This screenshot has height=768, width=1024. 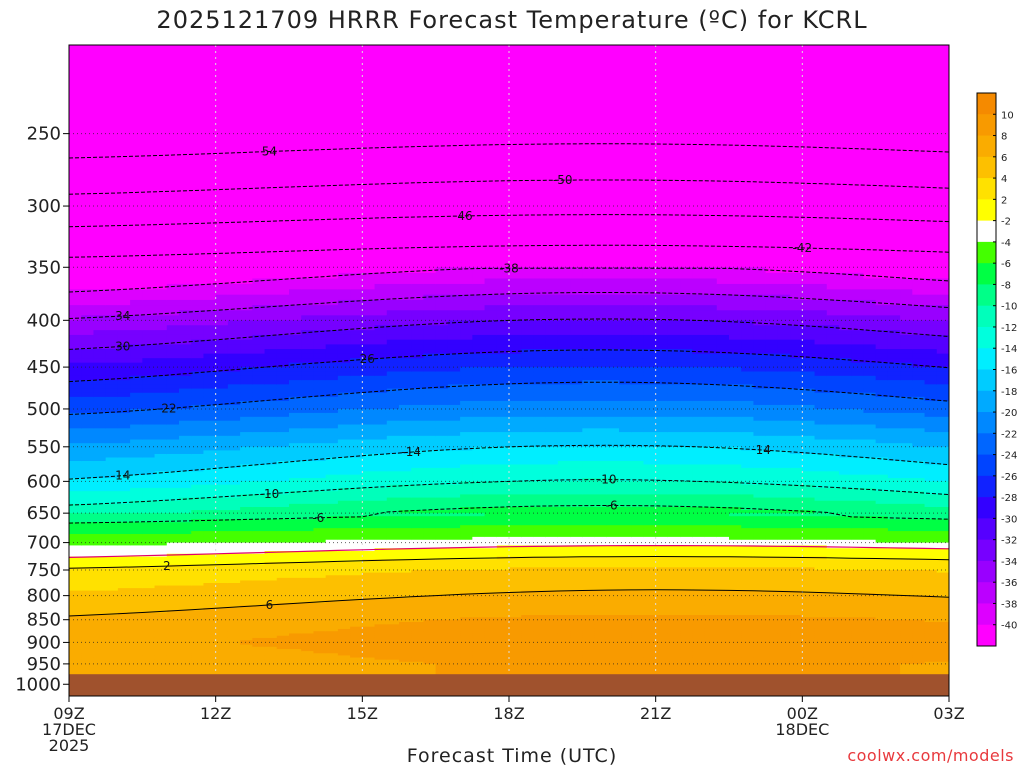 I want to click on x-tick-label: 03Z, so click(x=948, y=713).